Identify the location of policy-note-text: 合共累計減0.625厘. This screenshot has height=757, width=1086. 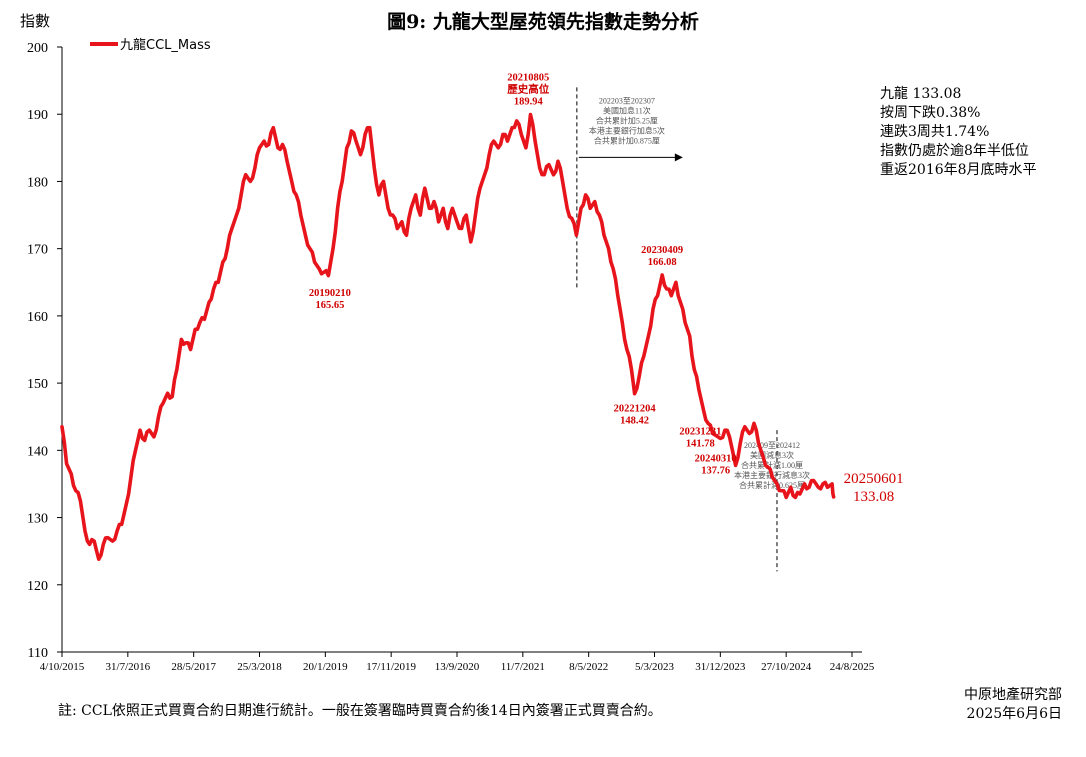
(772, 485).